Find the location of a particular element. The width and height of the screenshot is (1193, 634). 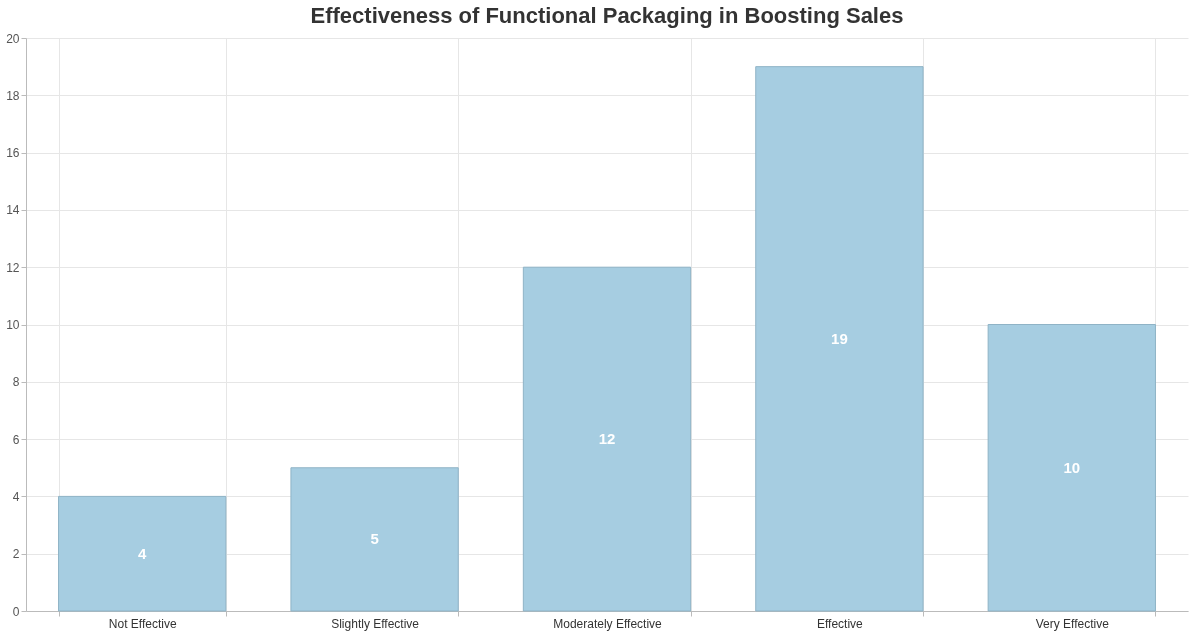

y-tick-label: 8 is located at coordinates (16, 382).